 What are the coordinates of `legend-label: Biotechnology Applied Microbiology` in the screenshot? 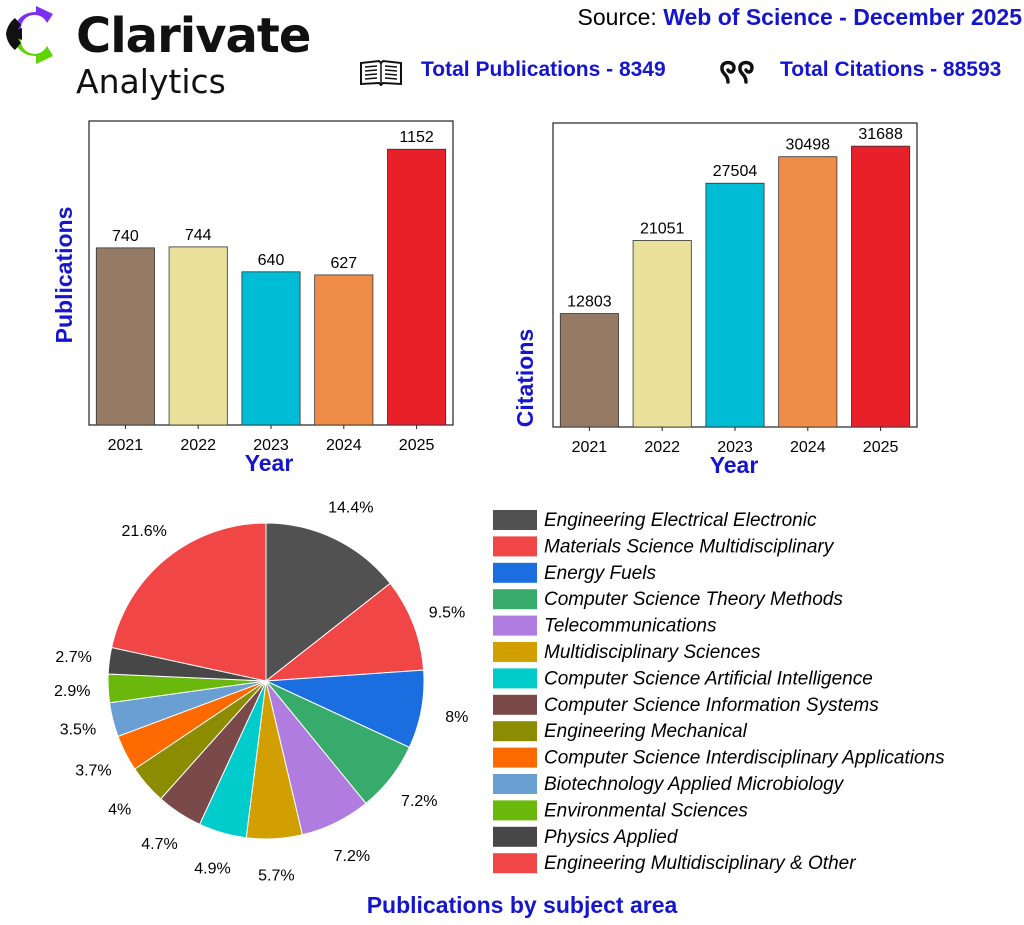 It's located at (694, 784).